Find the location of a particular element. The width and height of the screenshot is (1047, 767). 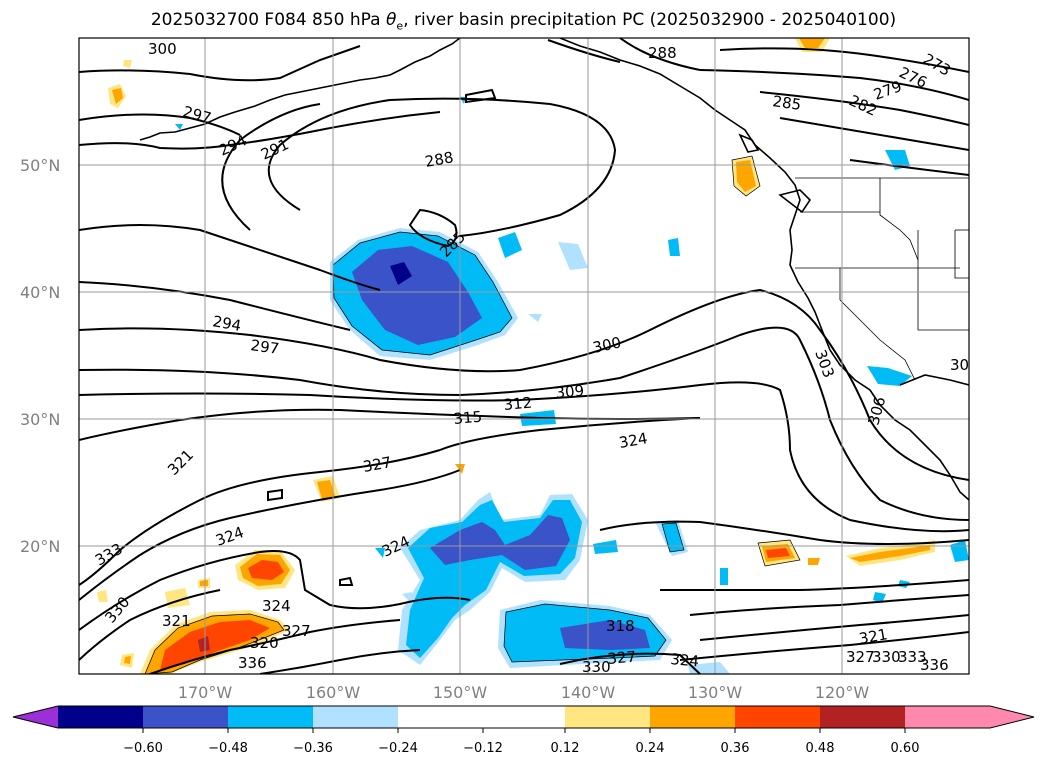

contour-label: 315 is located at coordinates (468, 418).